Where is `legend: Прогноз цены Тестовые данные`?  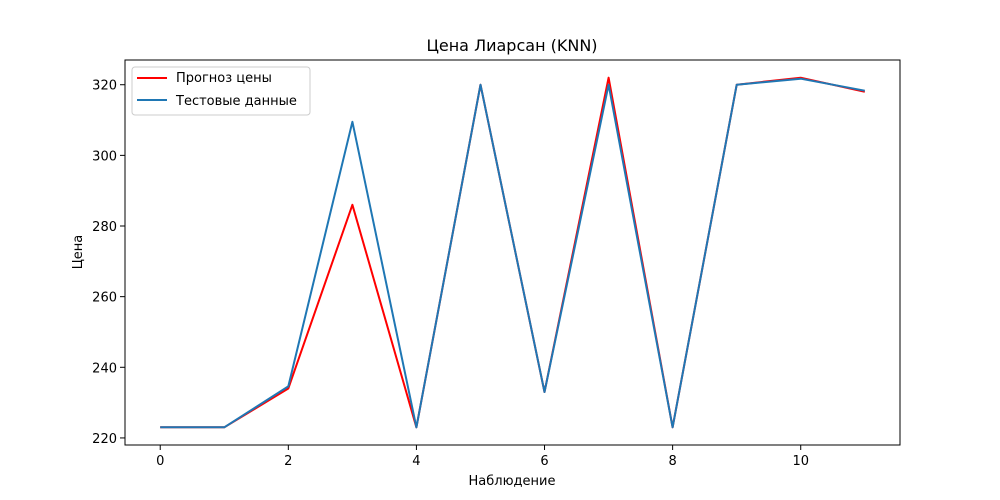
legend: Прогноз цены Тестовые данные is located at coordinates (221, 91).